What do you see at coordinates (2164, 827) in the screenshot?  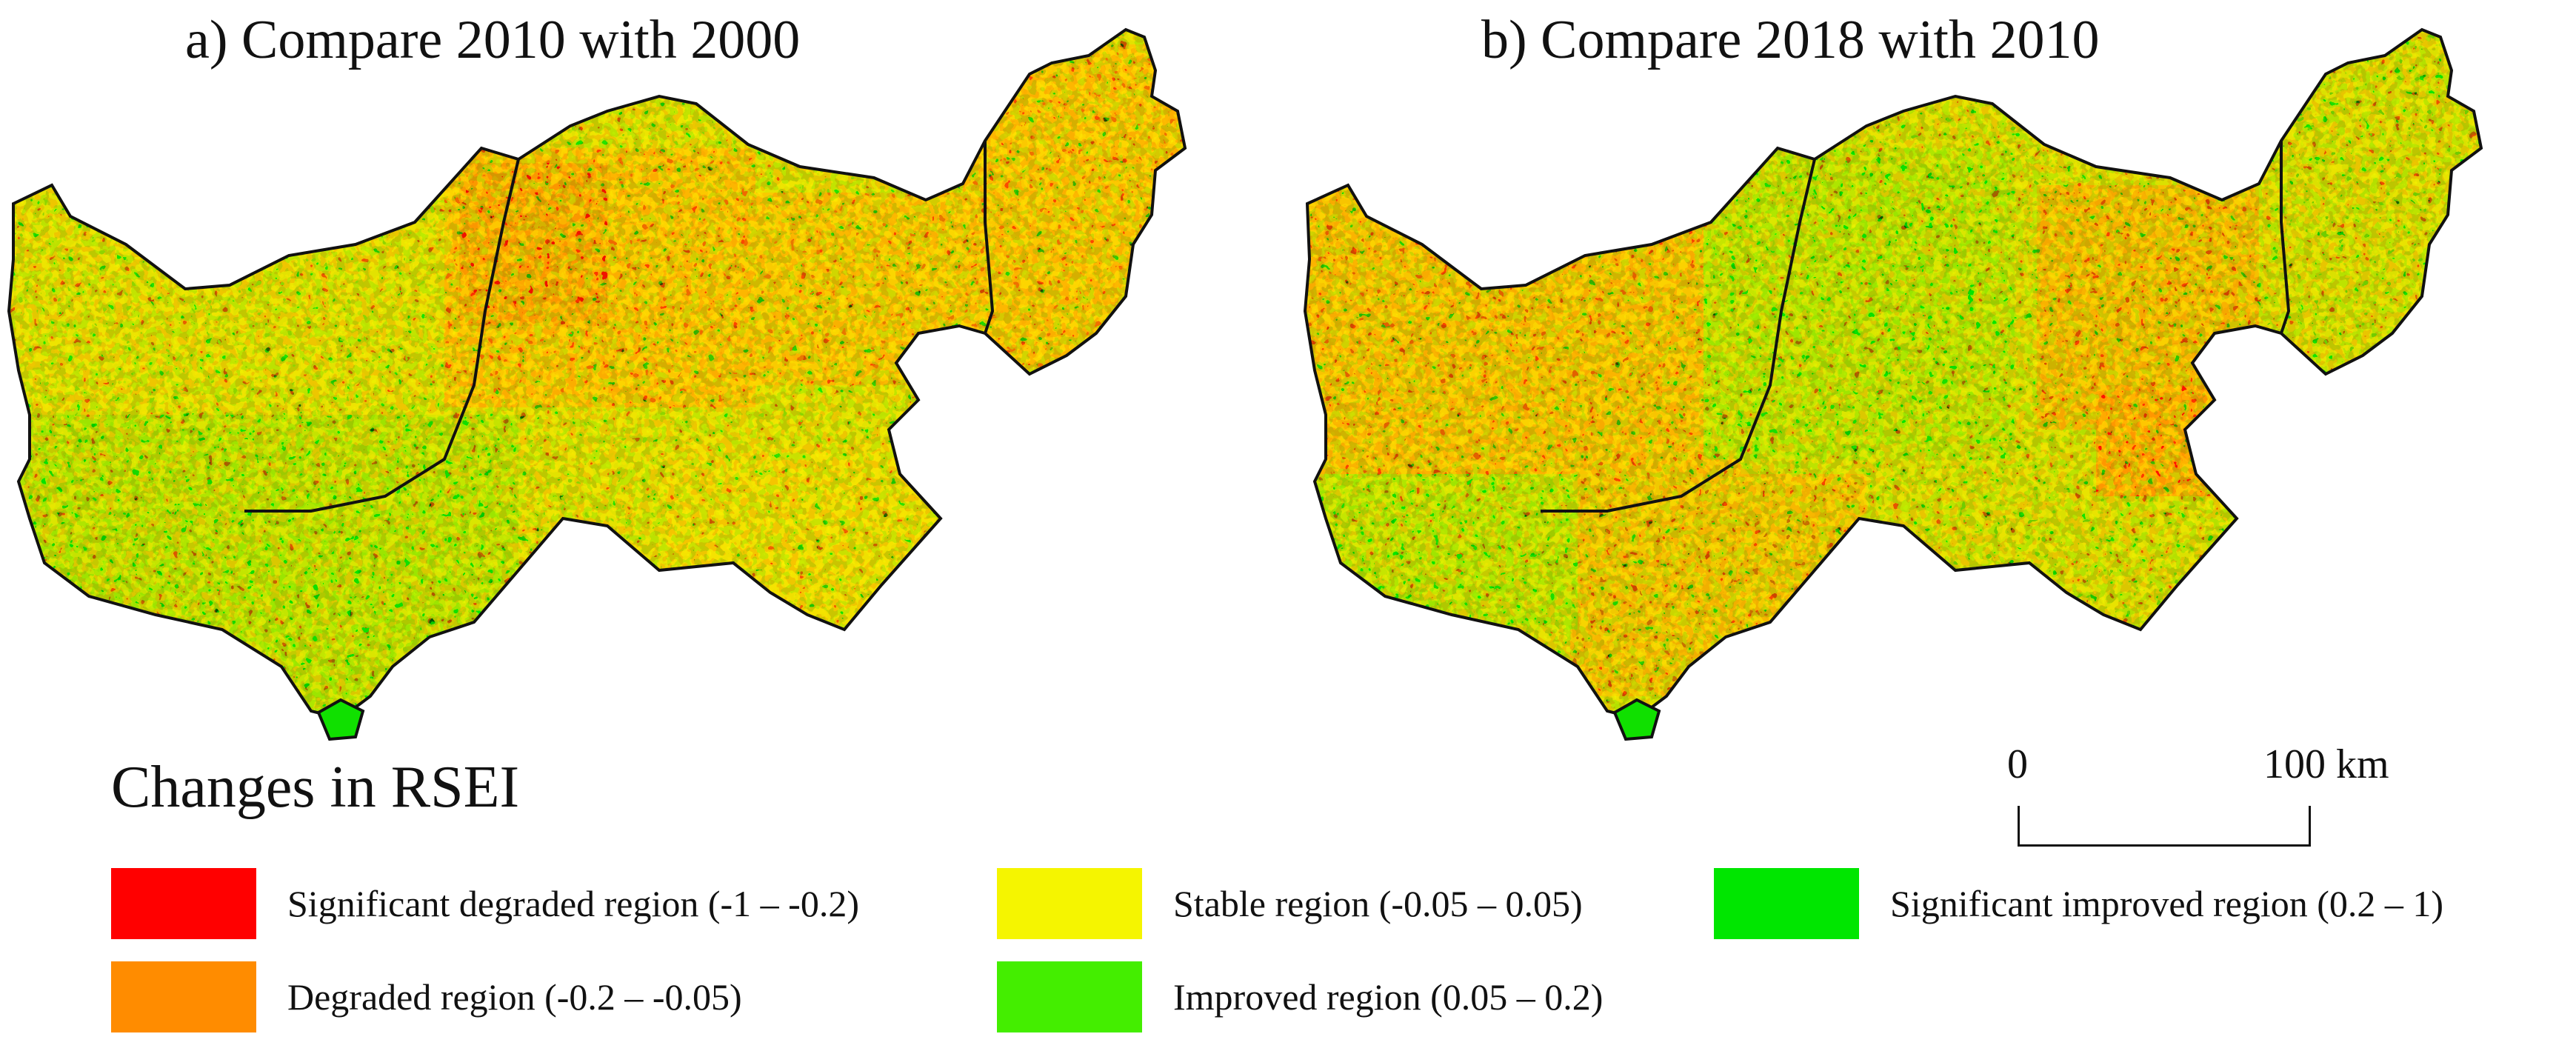 I see `scale-bar` at bounding box center [2164, 827].